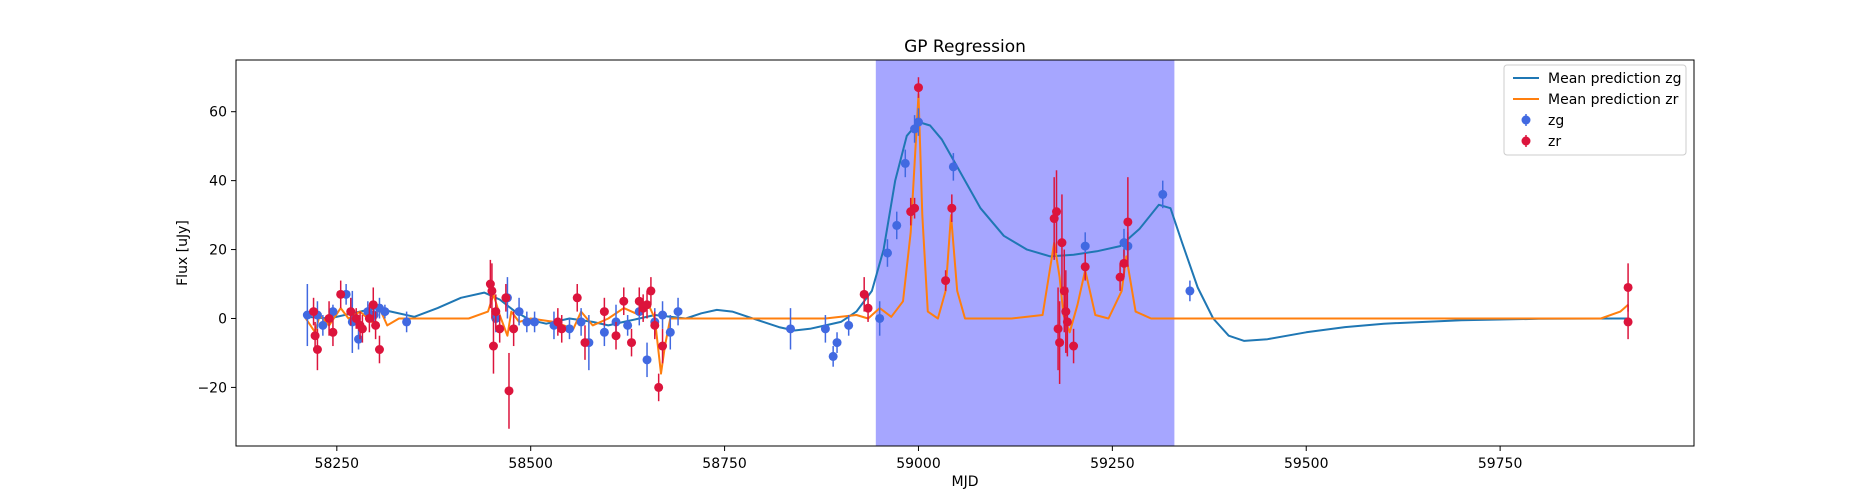 The width and height of the screenshot is (1875, 500). I want to click on x-tick-label: 58750, so click(724, 464).